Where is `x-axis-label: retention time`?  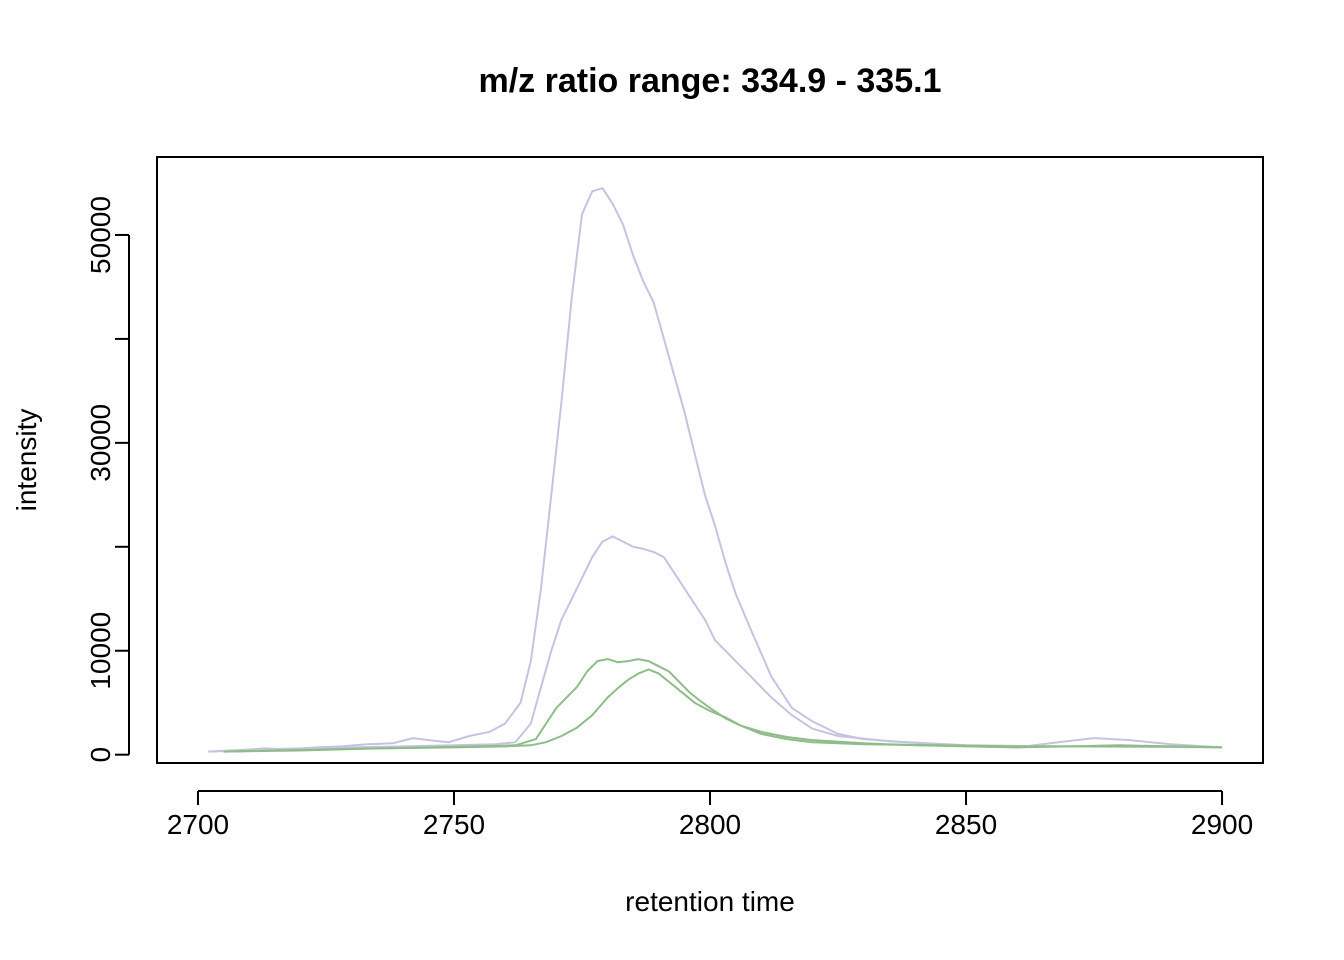
x-axis-label: retention time is located at coordinates (710, 901).